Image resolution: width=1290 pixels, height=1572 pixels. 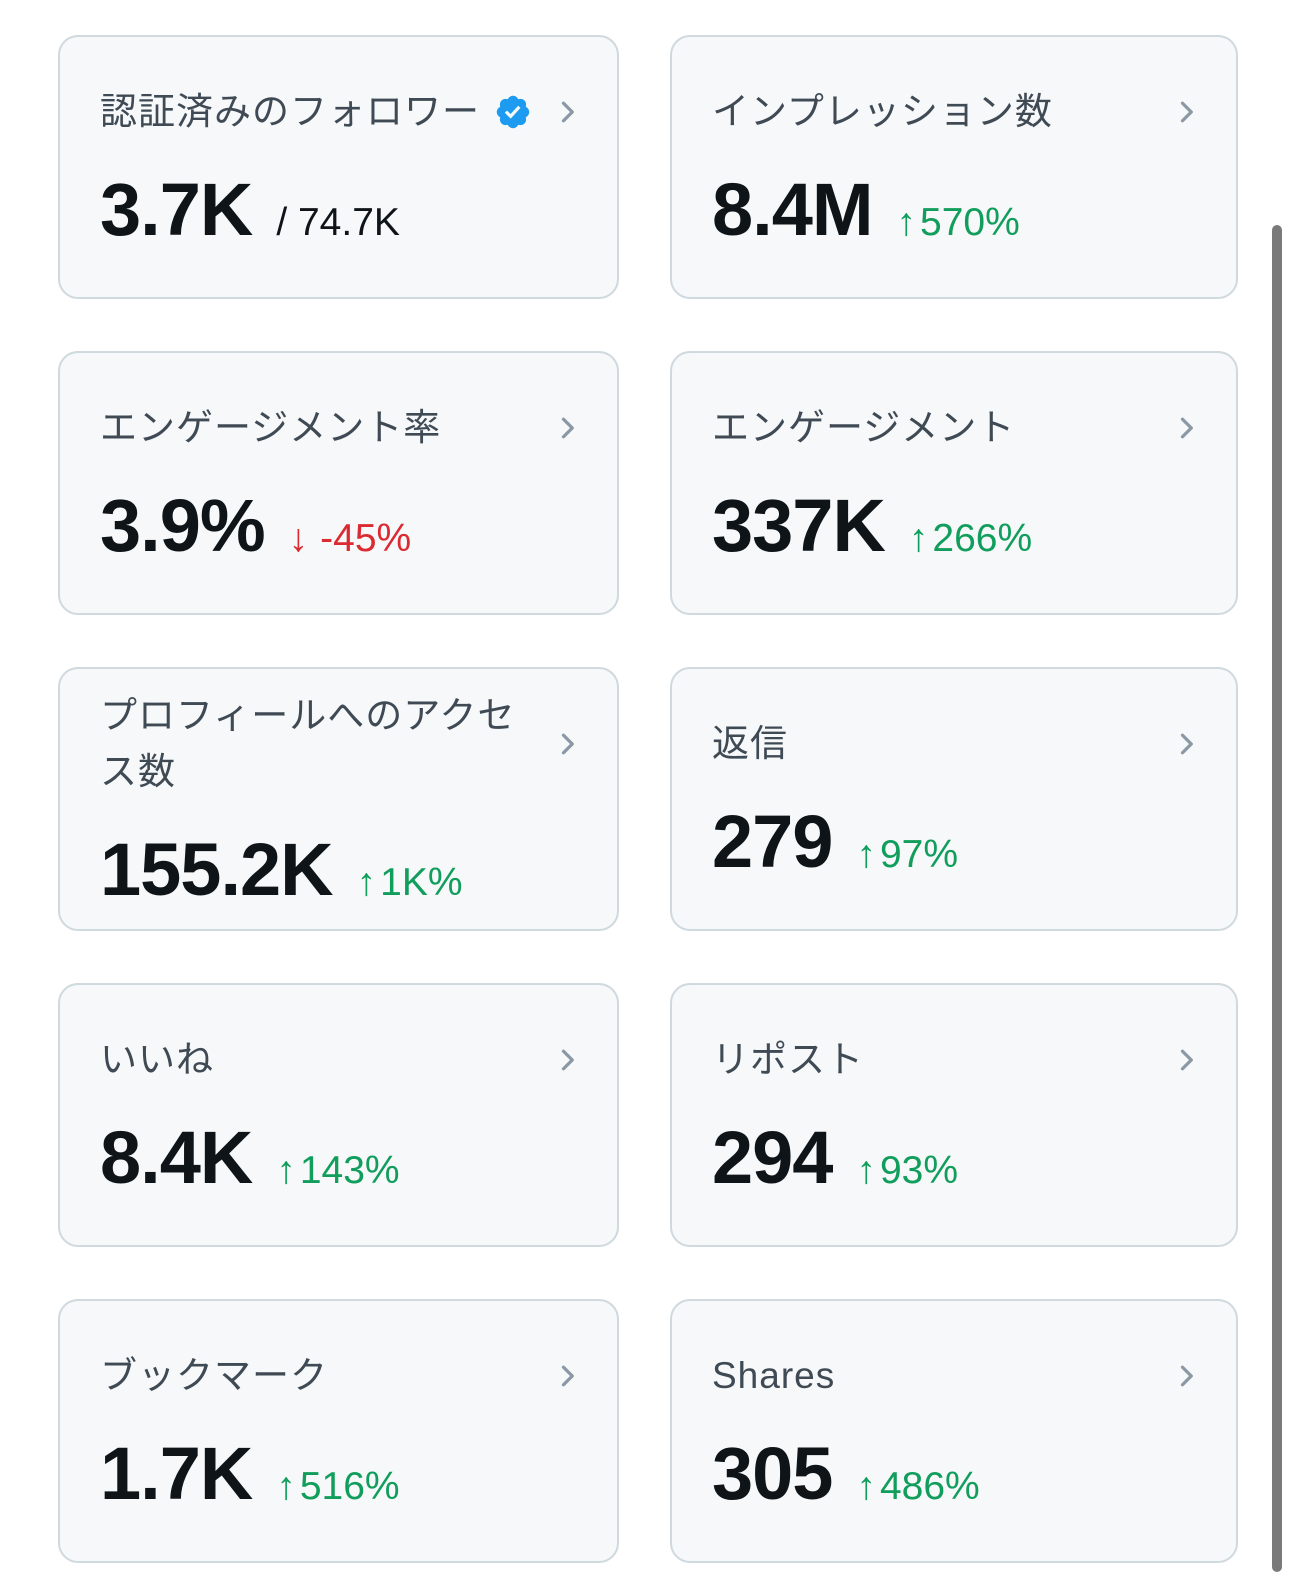 I want to click on metric-card-impressions: インプレッション数 8.4M ↑ 570%, so click(x=954, y=167).